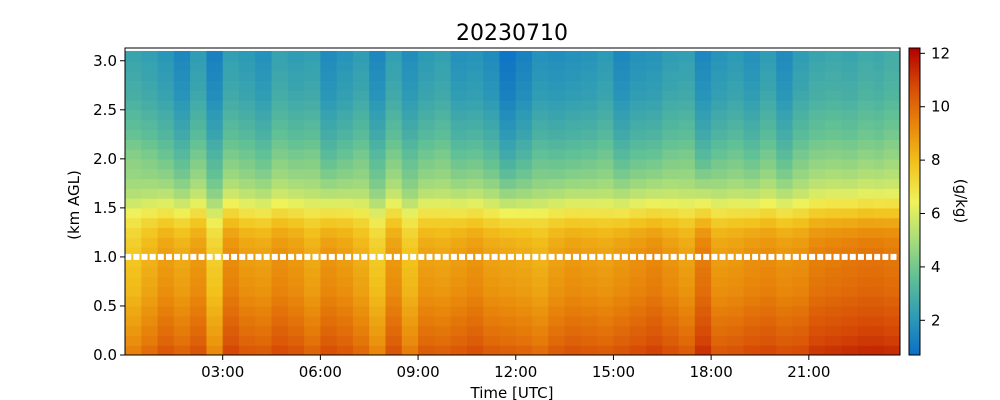  I want to click on x-tick-label: 15:00, so click(613, 372).